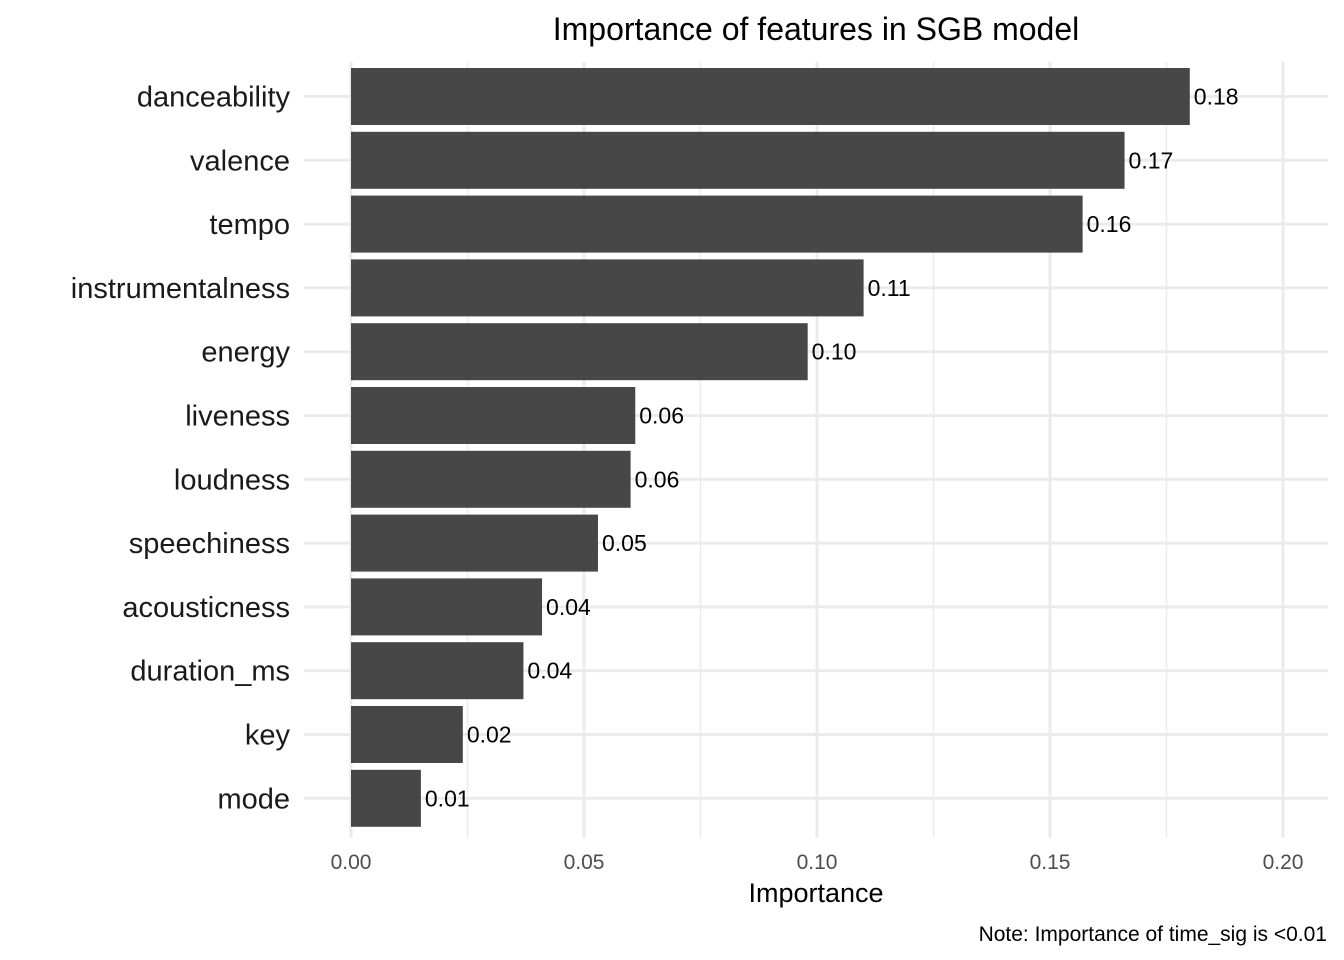 The image size is (1344, 960). I want to click on x-tick-label: 0.10, so click(817, 862).